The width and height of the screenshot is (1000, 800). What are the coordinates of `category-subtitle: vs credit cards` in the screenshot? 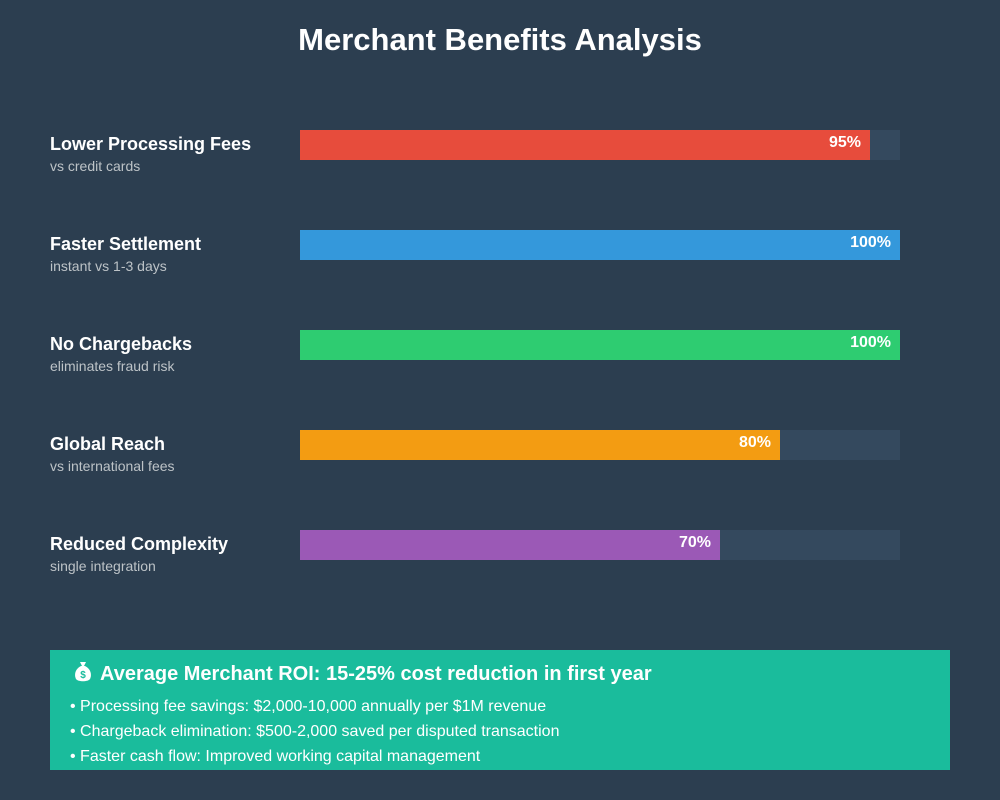 It's located at (95, 166).